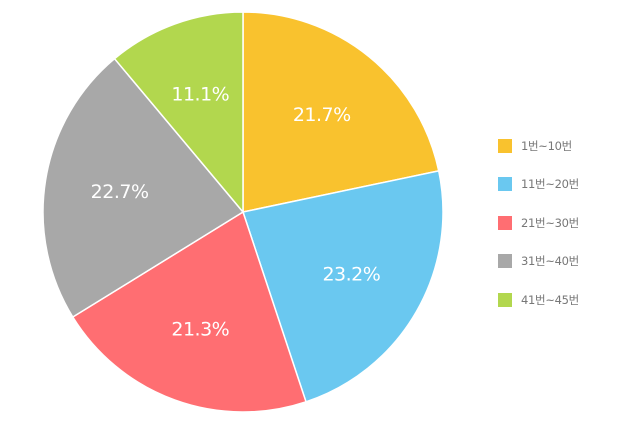  I want to click on legend-label: 41번~45번, so click(550, 299).